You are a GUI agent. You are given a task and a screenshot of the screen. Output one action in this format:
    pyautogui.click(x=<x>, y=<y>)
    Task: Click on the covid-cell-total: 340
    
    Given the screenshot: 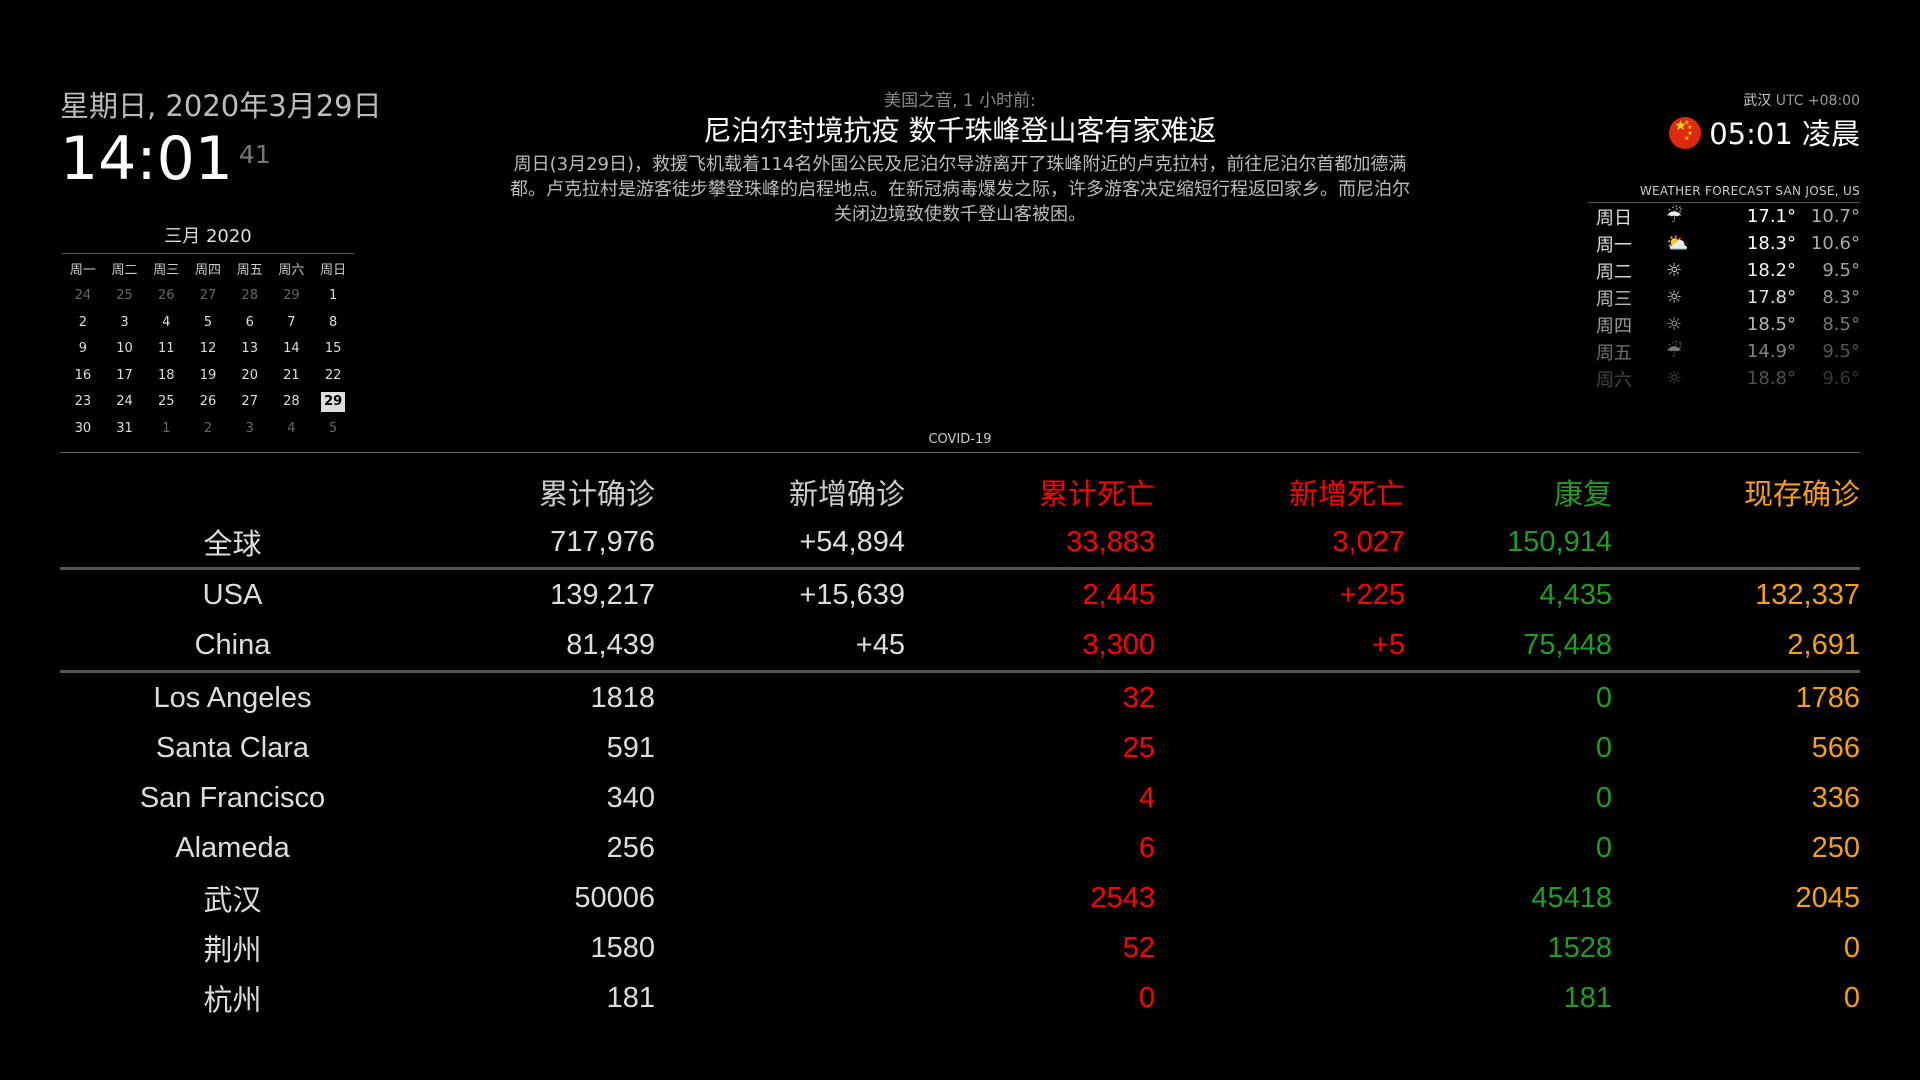 What is the action you would take?
    pyautogui.click(x=630, y=797)
    